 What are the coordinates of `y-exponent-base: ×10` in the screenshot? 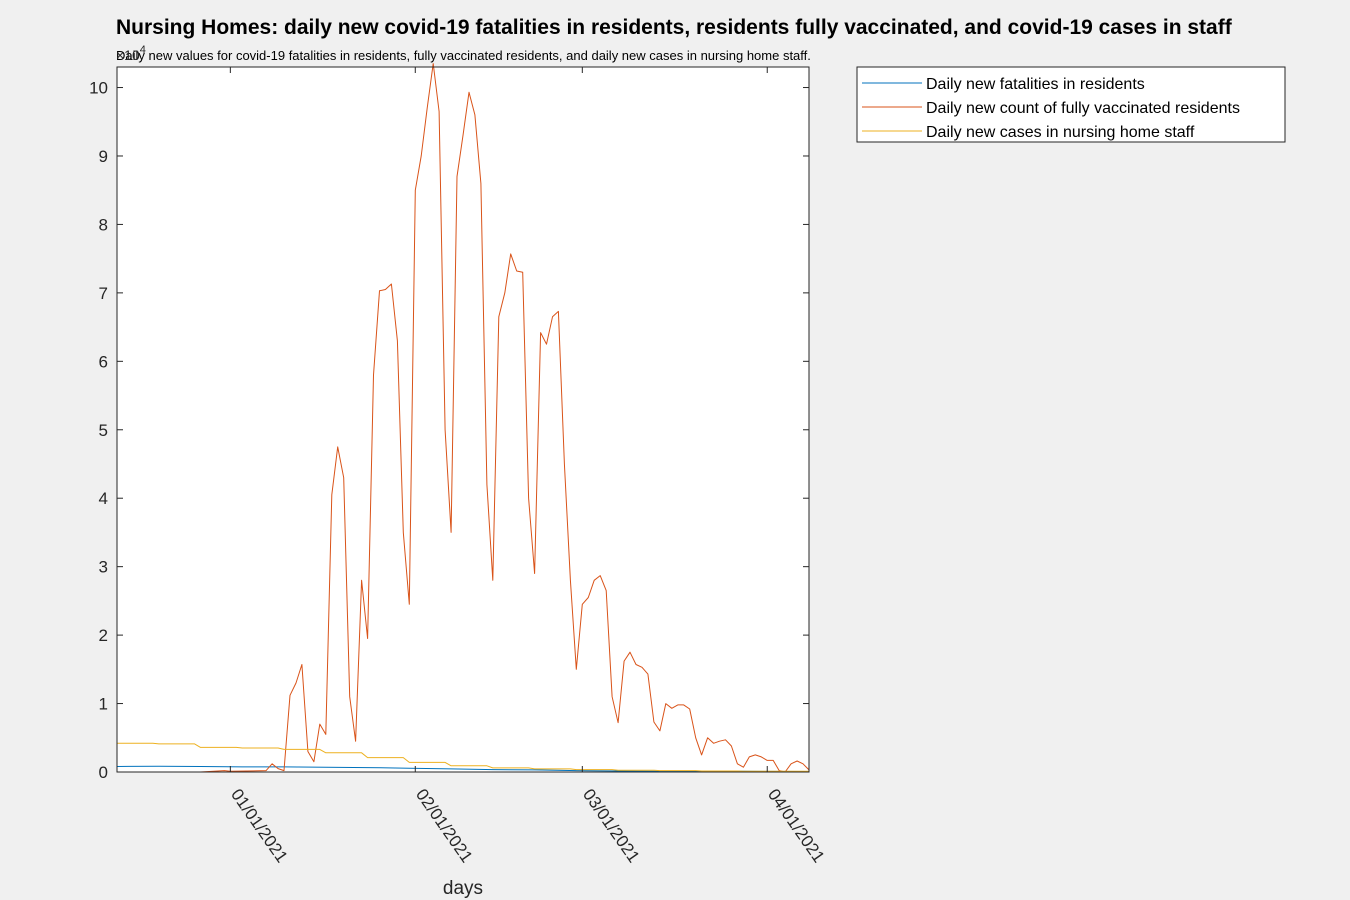 It's located at (128, 55).